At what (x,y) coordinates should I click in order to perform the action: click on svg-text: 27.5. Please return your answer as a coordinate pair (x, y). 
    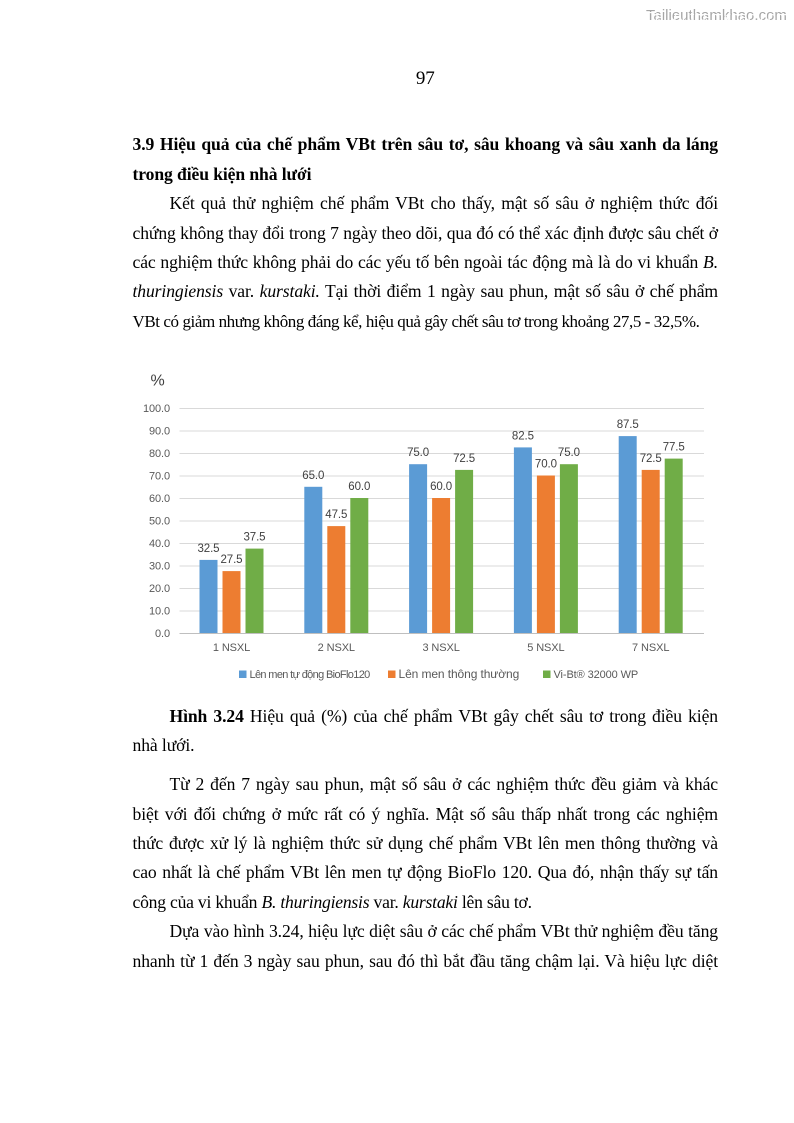
    Looking at the image, I should click on (232, 560).